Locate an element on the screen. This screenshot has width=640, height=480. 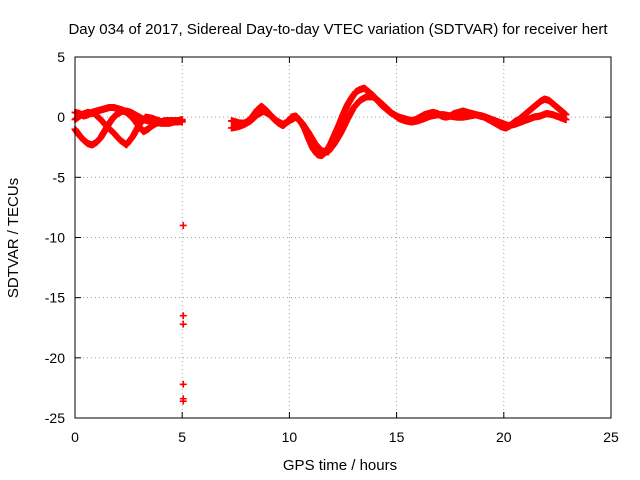
x-tick-label: 25 is located at coordinates (611, 437).